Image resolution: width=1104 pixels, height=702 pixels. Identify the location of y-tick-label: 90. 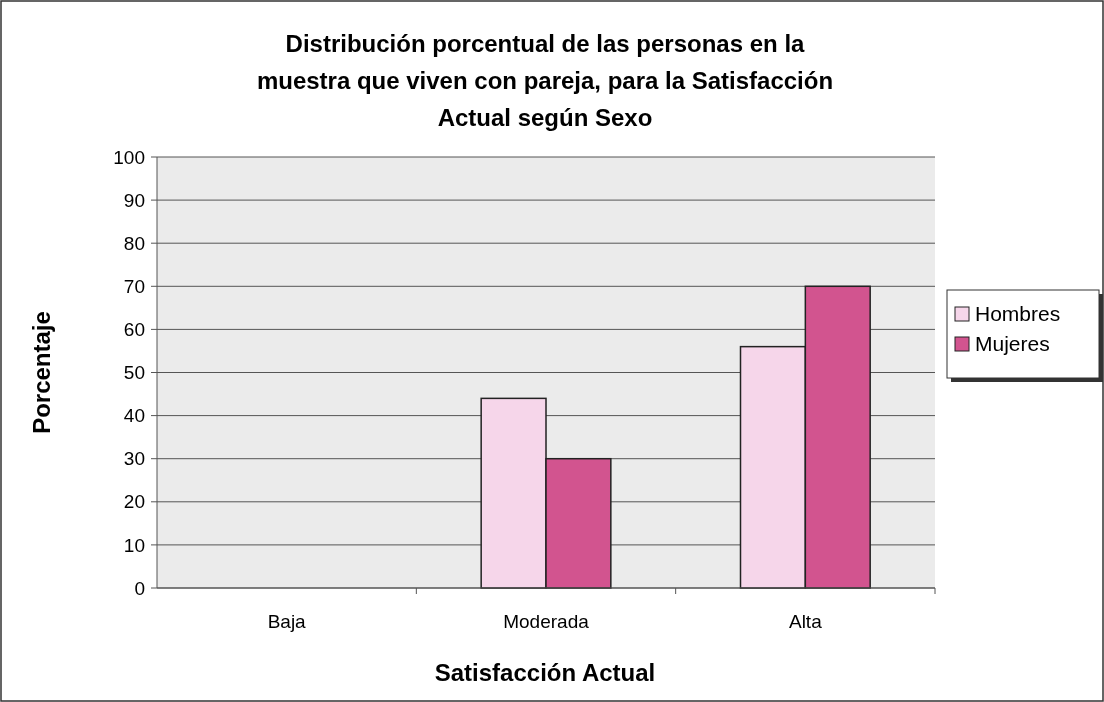
(134, 200).